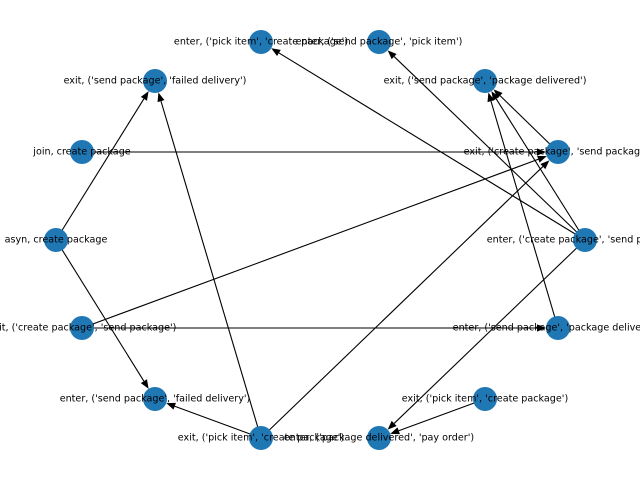 This screenshot has height=480, width=640. What do you see at coordinates (545, 165) in the screenshot?
I see `arrowhead-n12-n1` at bounding box center [545, 165].